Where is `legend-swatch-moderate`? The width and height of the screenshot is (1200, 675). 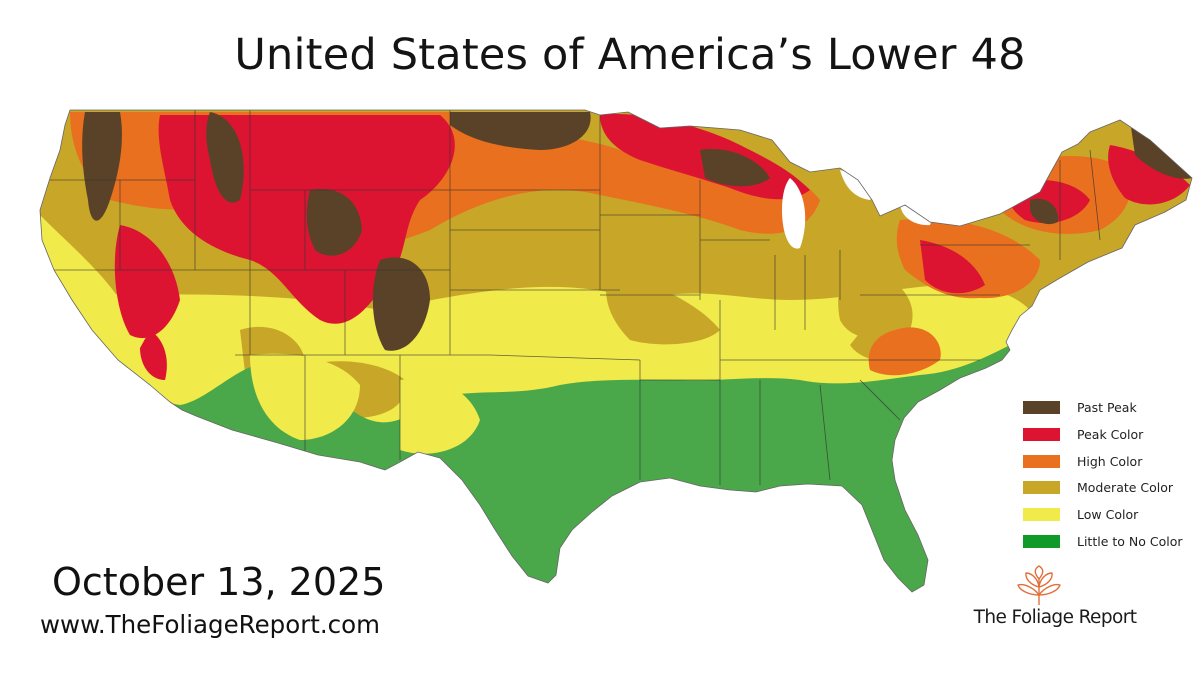 legend-swatch-moderate is located at coordinates (1041, 488).